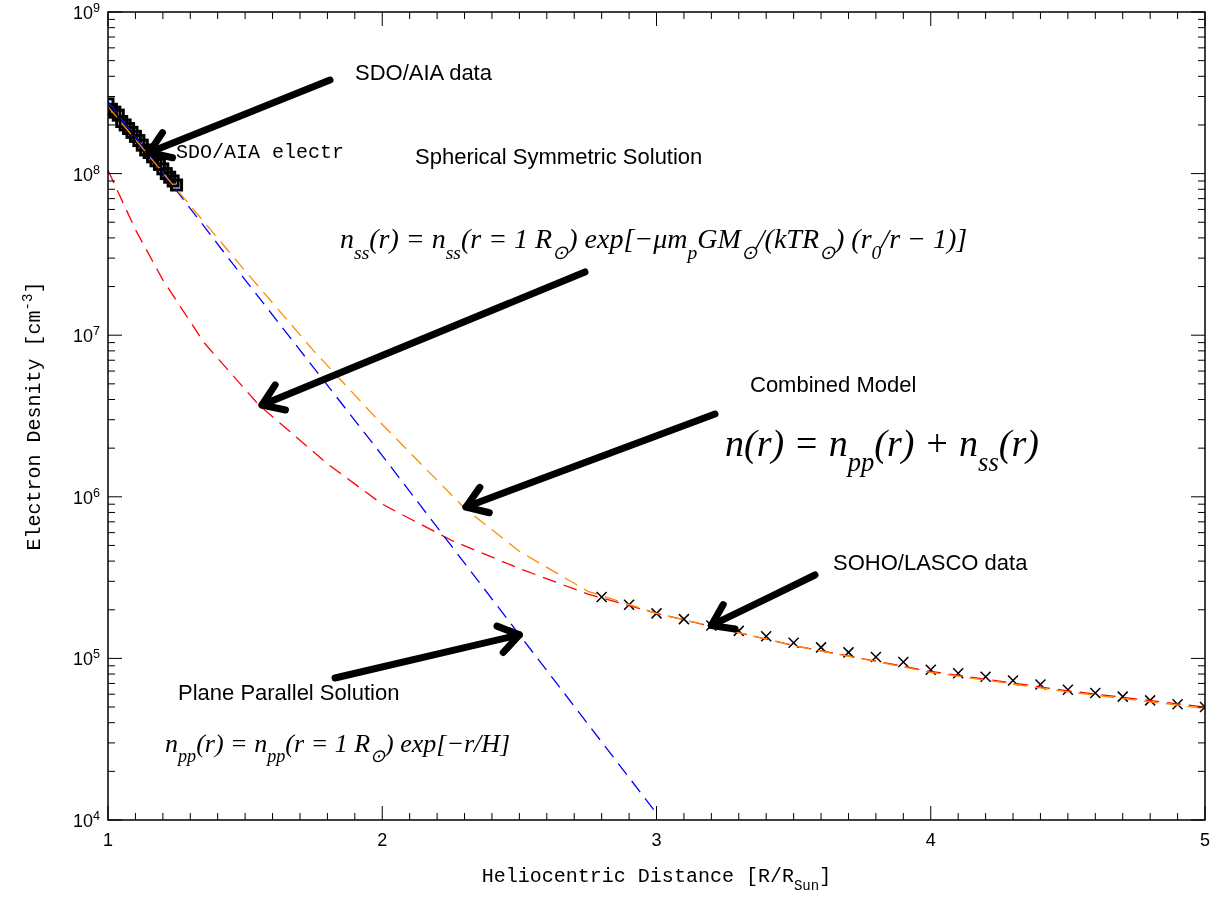  What do you see at coordinates (86, 335) in the screenshot?
I see `y-tick-label: 10$^{7}$` at bounding box center [86, 335].